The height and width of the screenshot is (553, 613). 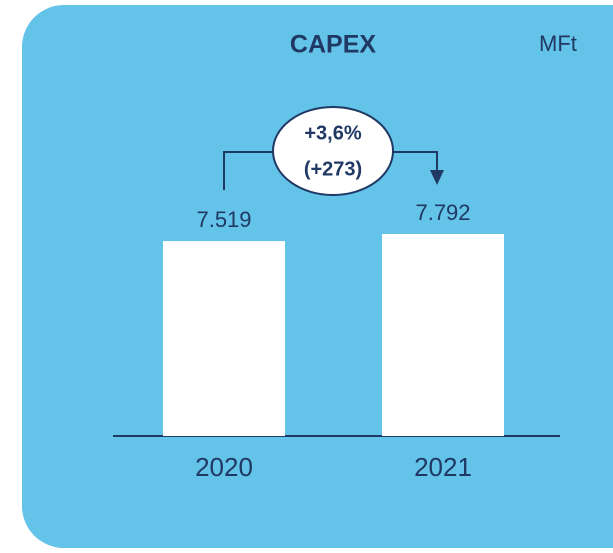 I want to click on change-absolute: (+273), so click(x=333, y=169).